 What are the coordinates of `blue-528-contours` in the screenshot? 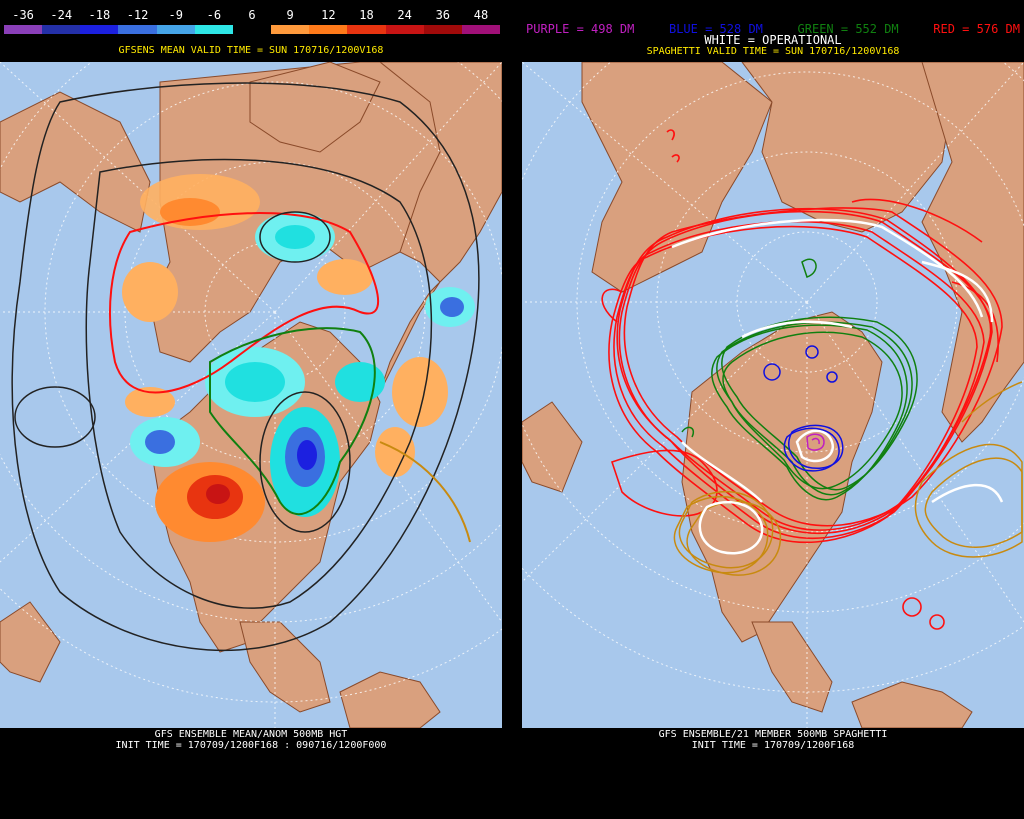 It's located at (803, 408).